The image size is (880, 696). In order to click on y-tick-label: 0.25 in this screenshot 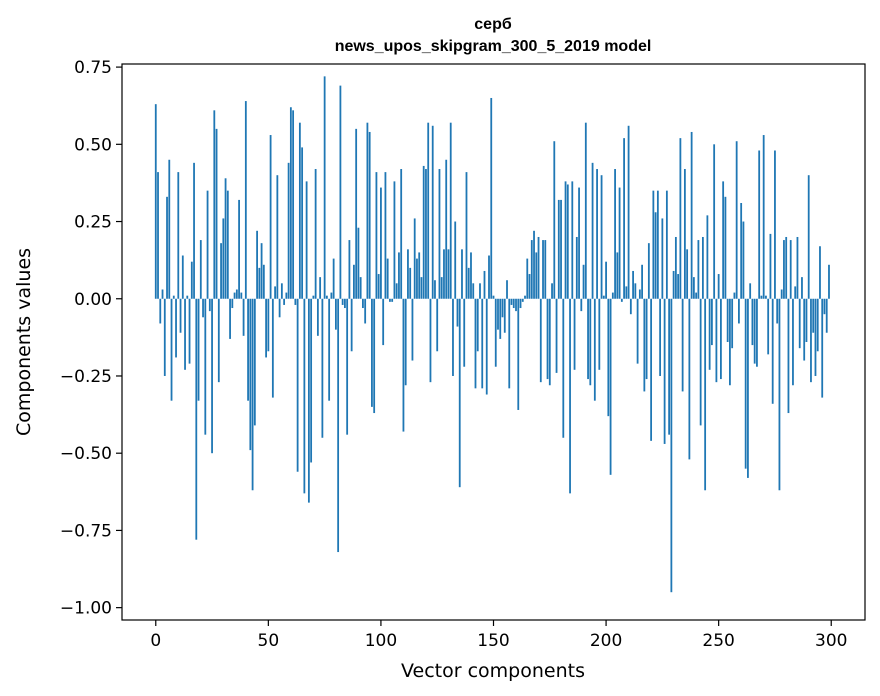, I will do `click(93, 223)`.